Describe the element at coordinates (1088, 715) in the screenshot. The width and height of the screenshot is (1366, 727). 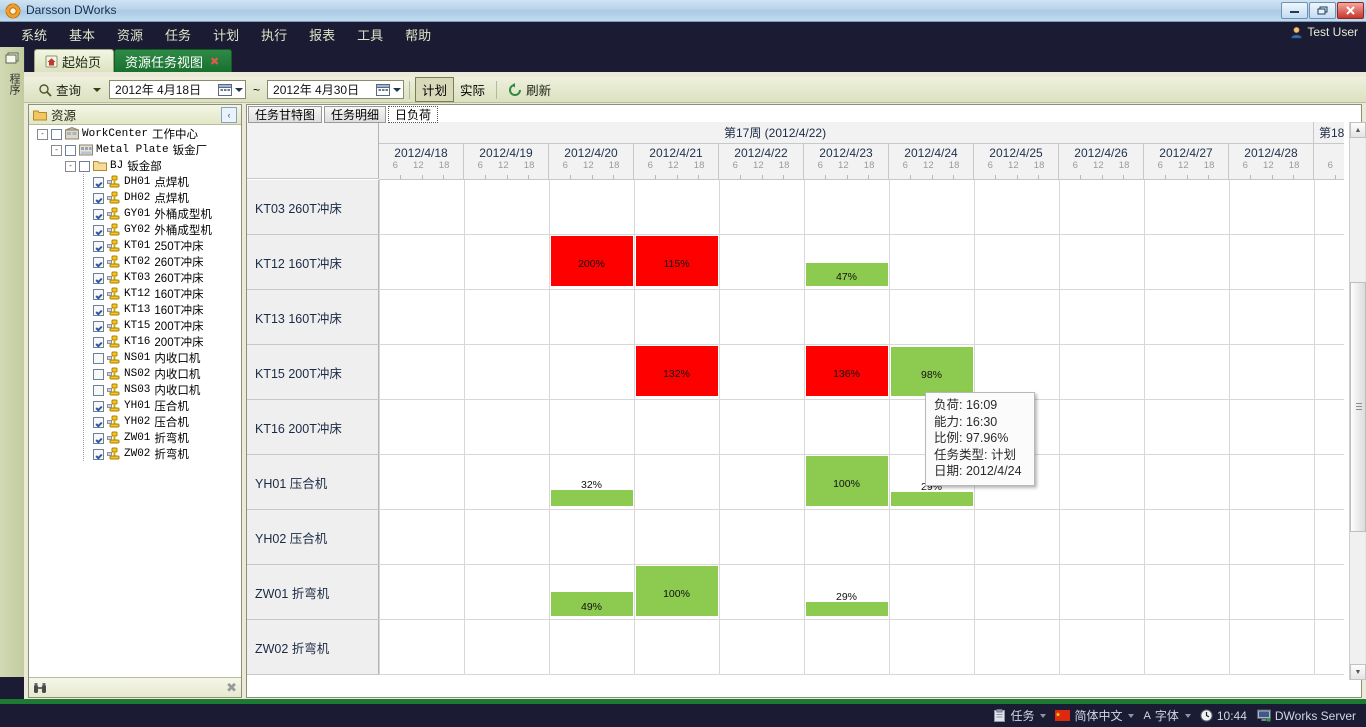
I see `status-language: 简体中文` at that location.